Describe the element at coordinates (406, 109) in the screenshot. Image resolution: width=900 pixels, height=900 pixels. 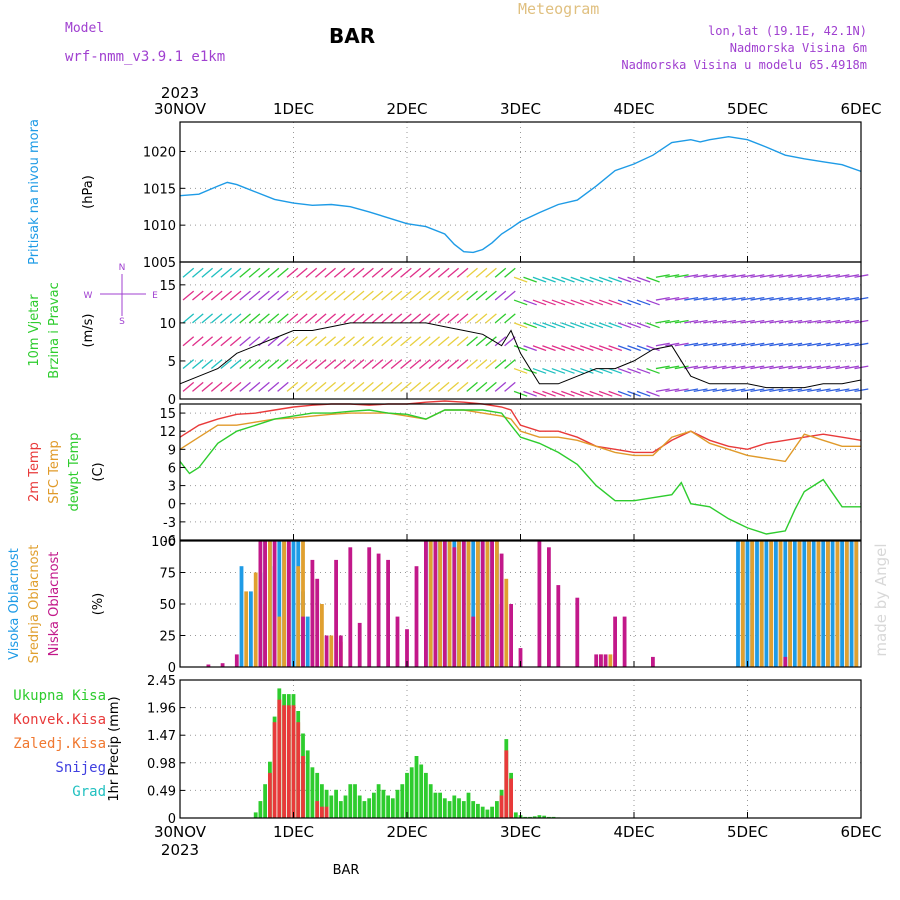
I see `x-tick-label-top: 2DEC` at that location.